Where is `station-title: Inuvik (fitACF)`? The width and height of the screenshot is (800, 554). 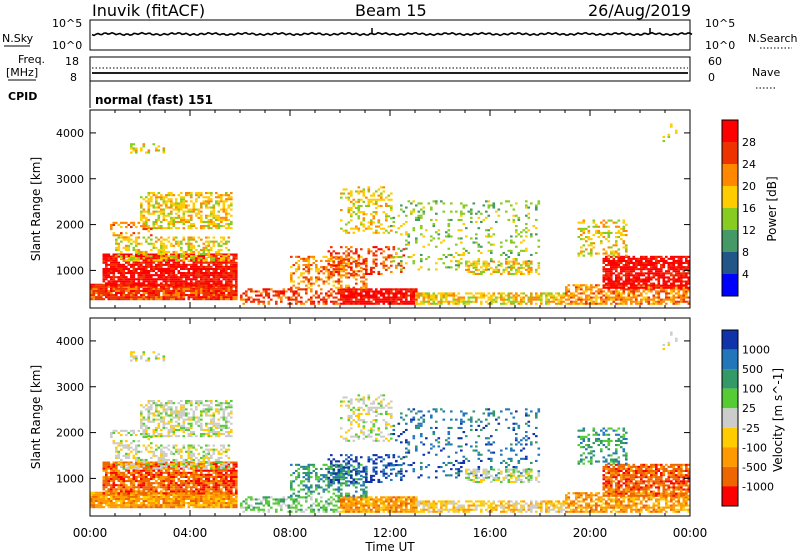 station-title: Inuvik (fitACF) is located at coordinates (148, 10).